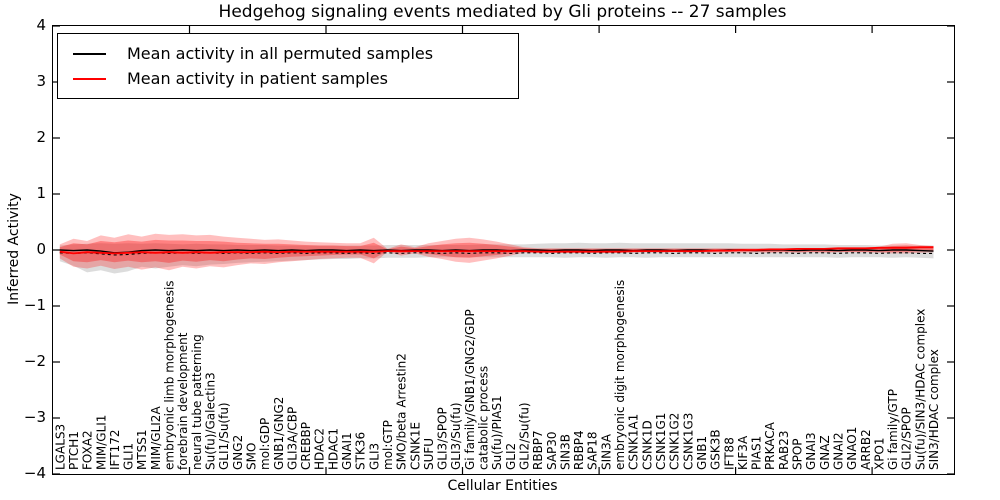  I want to click on x-category-label: SMO/beta Arrestin2, so click(402, 411).